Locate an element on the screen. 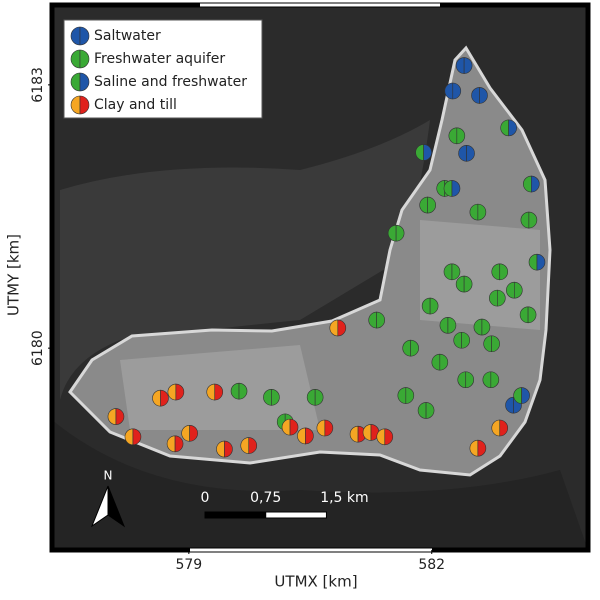  legend-marker is located at coordinates (80, 82).